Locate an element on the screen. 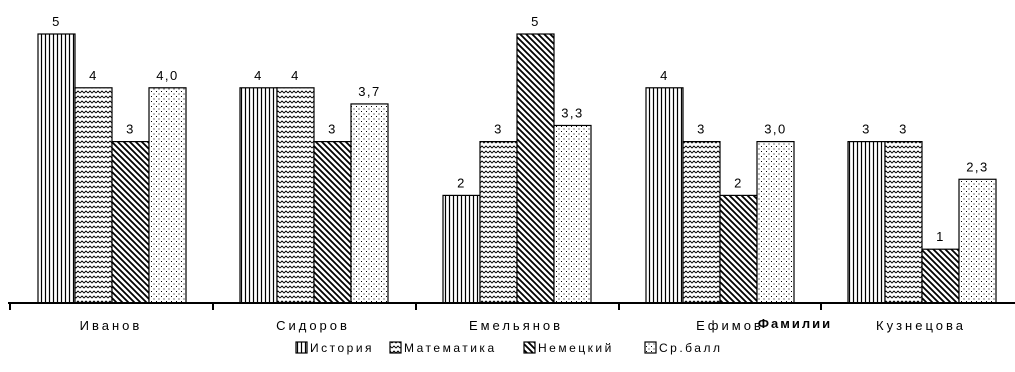  data-label-2-4: 3 is located at coordinates (701, 129).